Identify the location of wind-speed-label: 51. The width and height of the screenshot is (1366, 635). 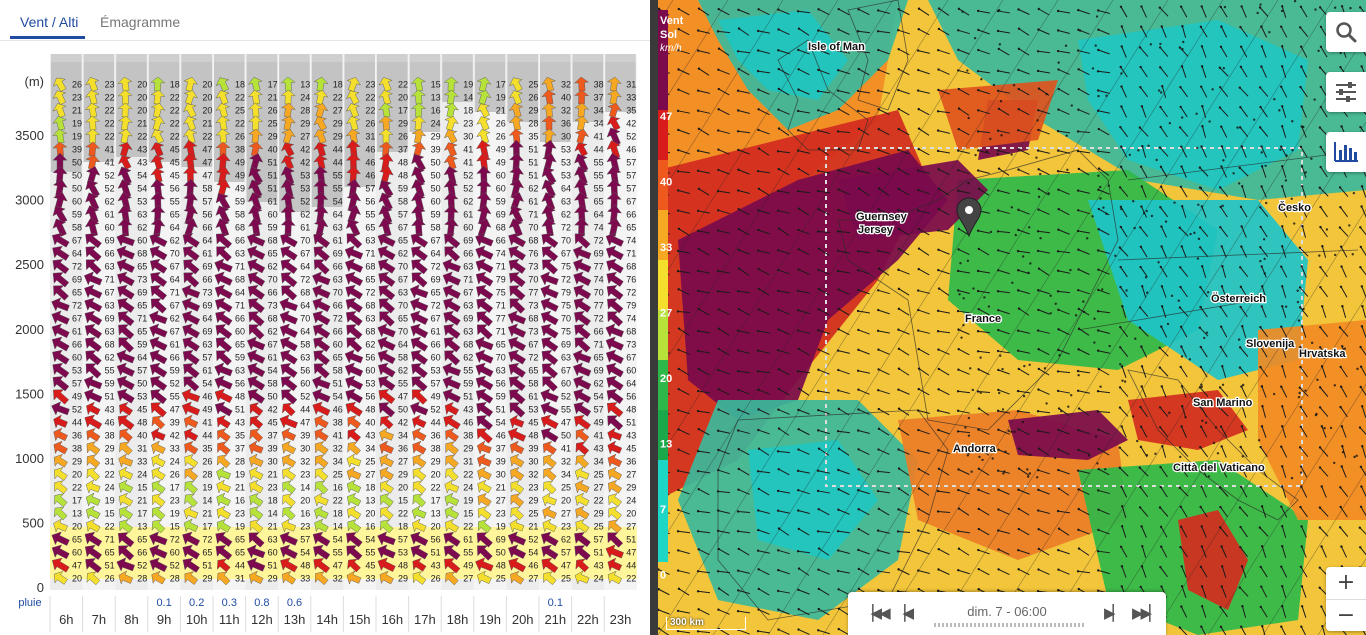
(533, 176).